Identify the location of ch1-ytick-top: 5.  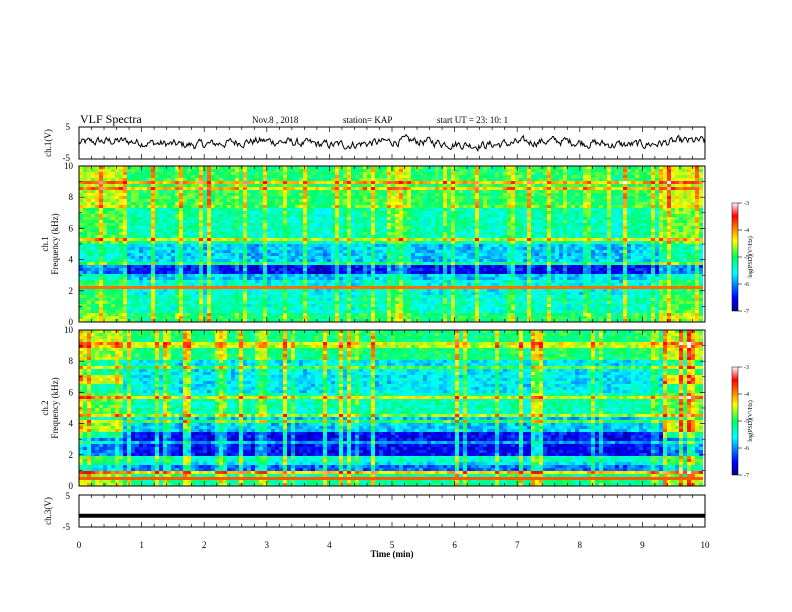
(68, 127).